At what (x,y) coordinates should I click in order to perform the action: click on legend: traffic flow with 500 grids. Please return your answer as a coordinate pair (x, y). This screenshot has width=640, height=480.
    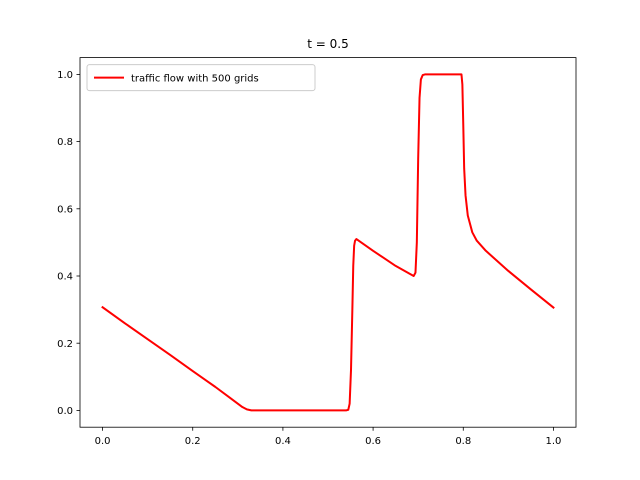
    Looking at the image, I should click on (201, 78).